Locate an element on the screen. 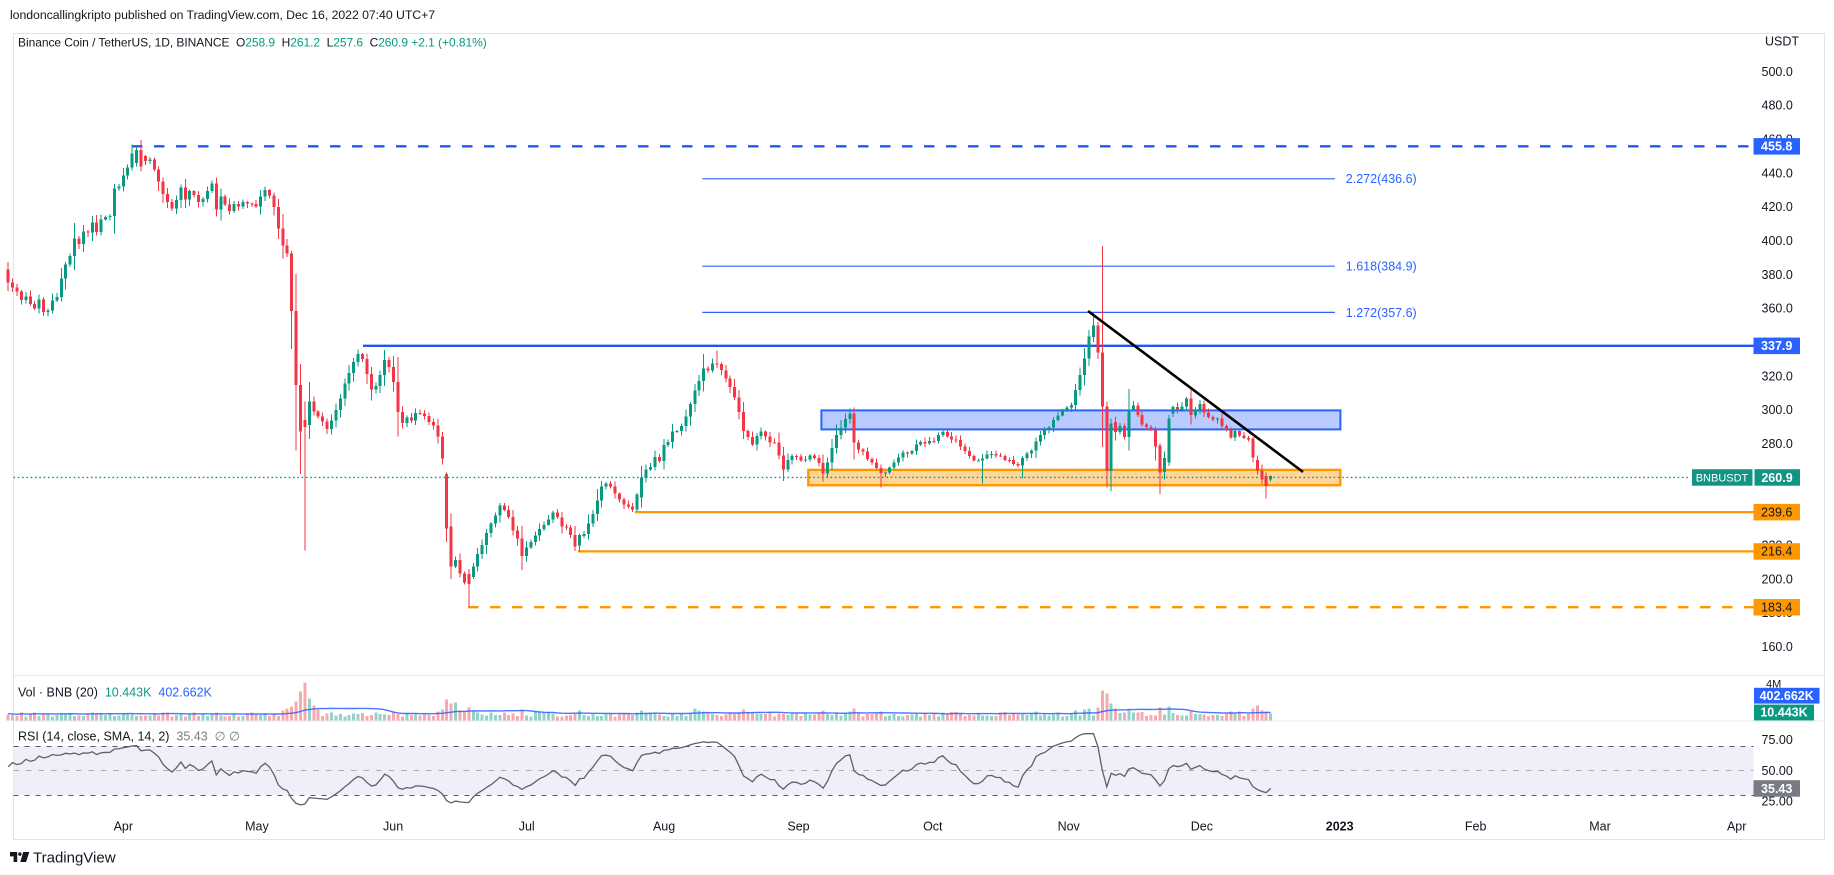 The width and height of the screenshot is (1834, 875). svg-text: Aug is located at coordinates (664, 827).